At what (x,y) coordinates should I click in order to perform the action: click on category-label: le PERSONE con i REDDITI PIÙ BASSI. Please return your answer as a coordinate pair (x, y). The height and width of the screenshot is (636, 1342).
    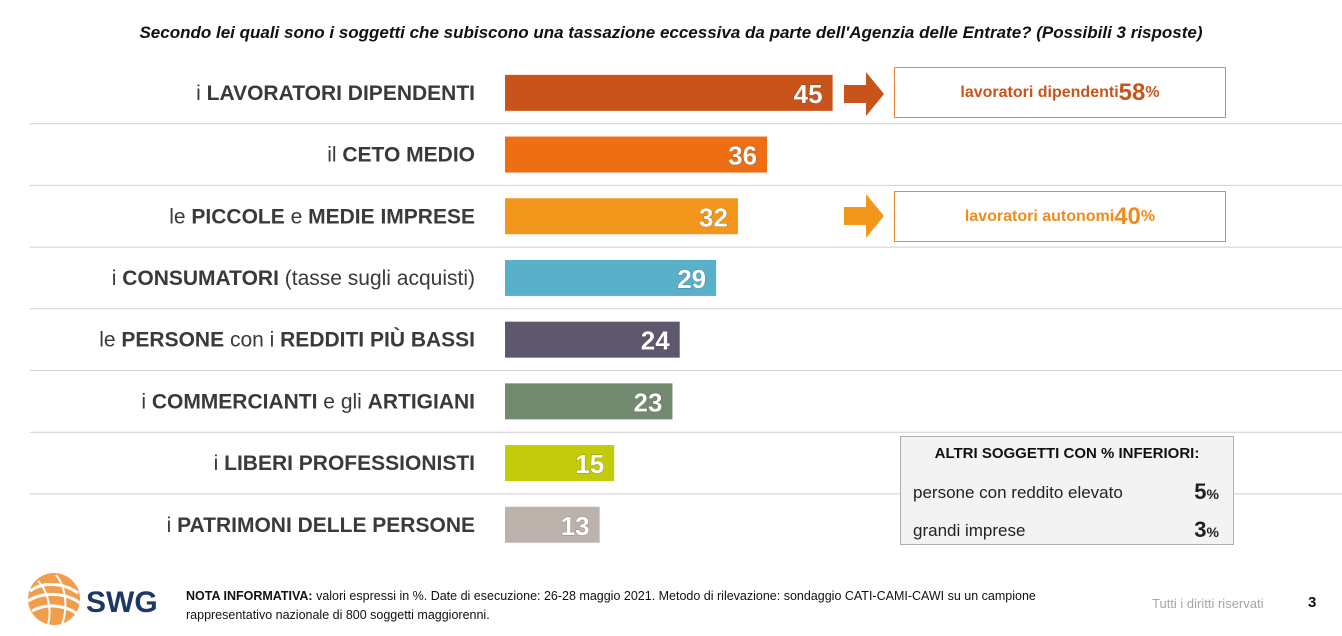
    Looking at the image, I should click on (287, 340).